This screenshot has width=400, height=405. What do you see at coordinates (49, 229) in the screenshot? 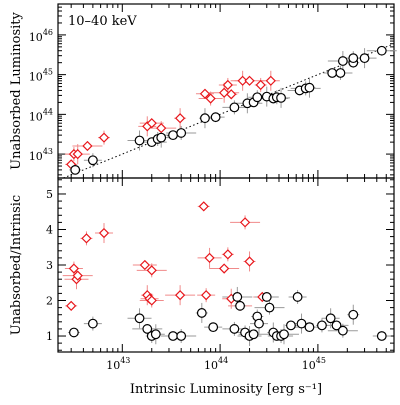
I see `y-tick-label: 4` at bounding box center [49, 229].